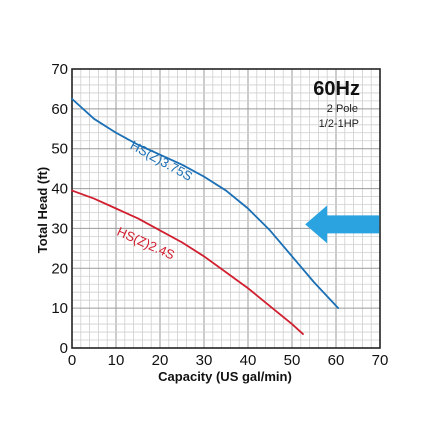 Image resolution: width=430 pixels, height=430 pixels. What do you see at coordinates (64, 348) in the screenshot?
I see `y-tick-label: 0` at bounding box center [64, 348].